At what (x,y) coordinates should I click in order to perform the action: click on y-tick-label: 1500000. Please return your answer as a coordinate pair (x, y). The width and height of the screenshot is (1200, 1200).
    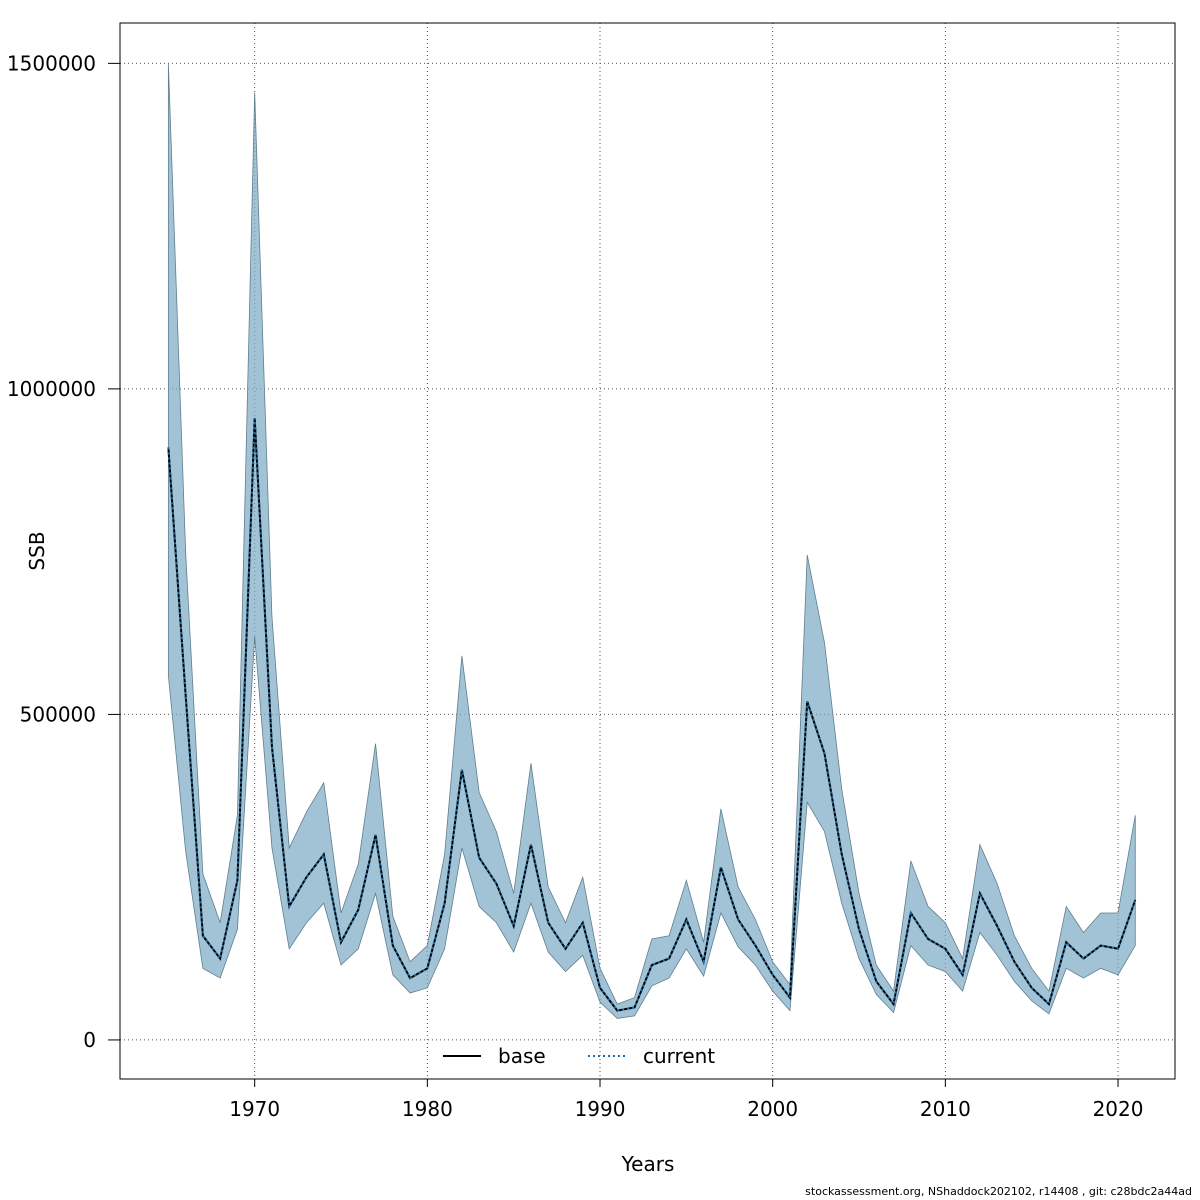
    Looking at the image, I should click on (51, 63).